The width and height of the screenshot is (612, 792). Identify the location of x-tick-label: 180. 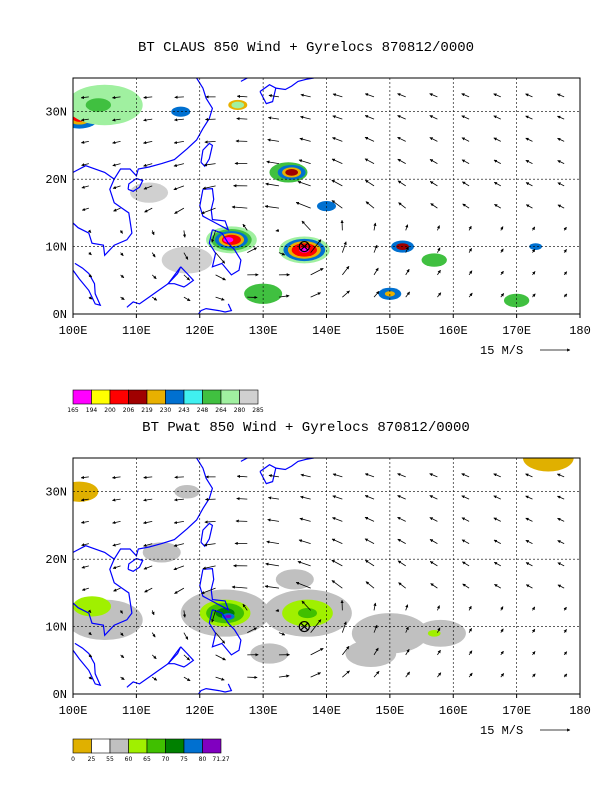
(580, 331).